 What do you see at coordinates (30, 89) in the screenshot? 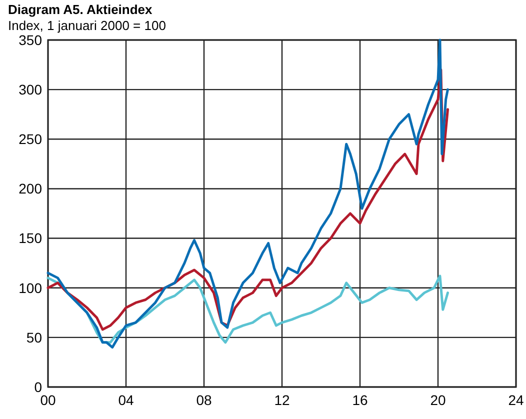
I see `y-tick-label: 300` at bounding box center [30, 89].